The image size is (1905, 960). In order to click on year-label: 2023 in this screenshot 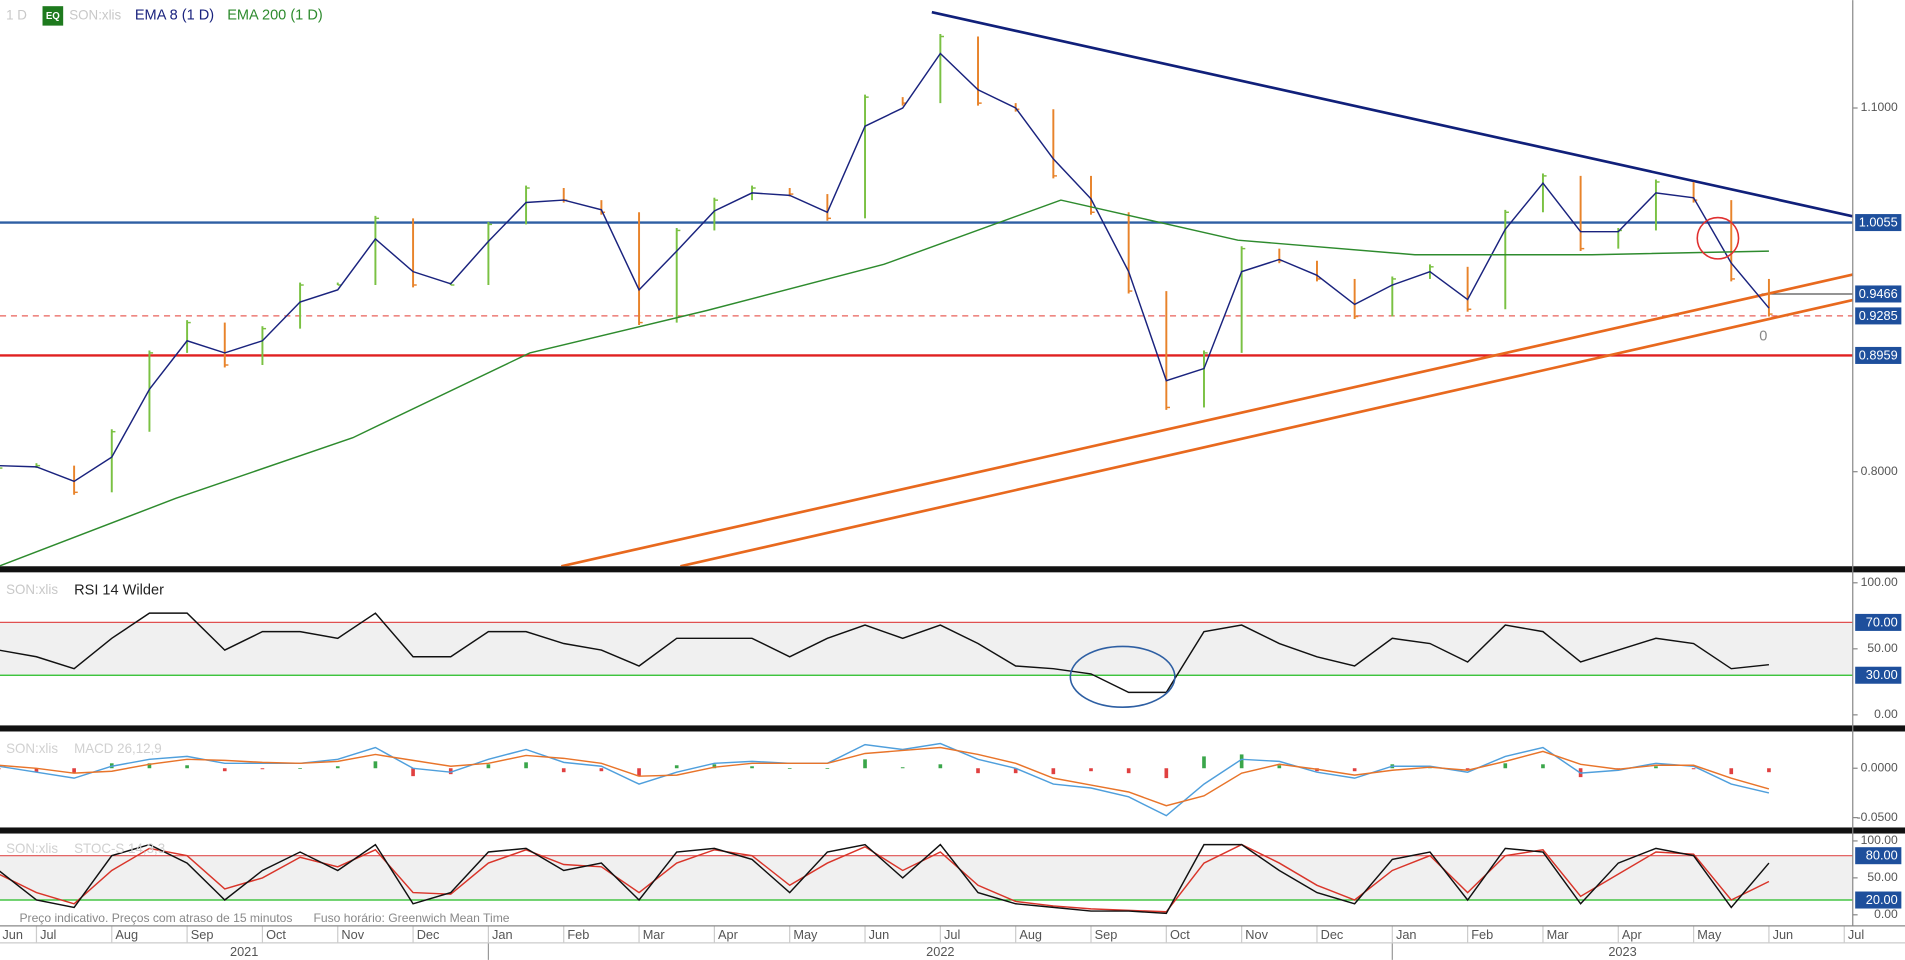, I will do `click(1622, 951)`.